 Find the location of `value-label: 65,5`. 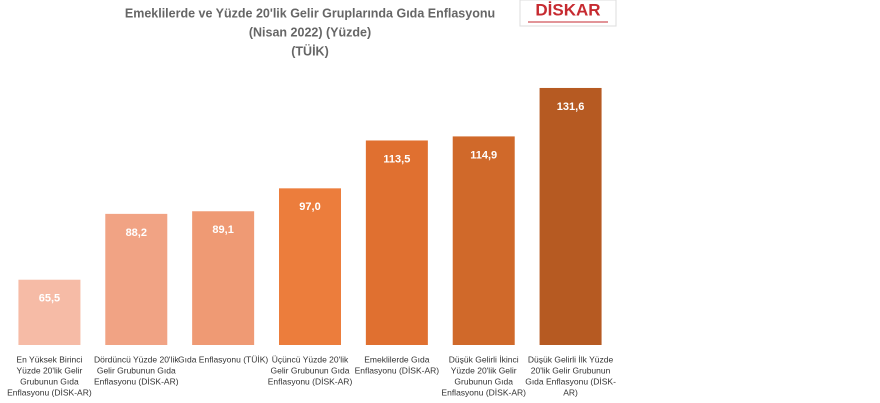

value-label: 65,5 is located at coordinates (49, 299).